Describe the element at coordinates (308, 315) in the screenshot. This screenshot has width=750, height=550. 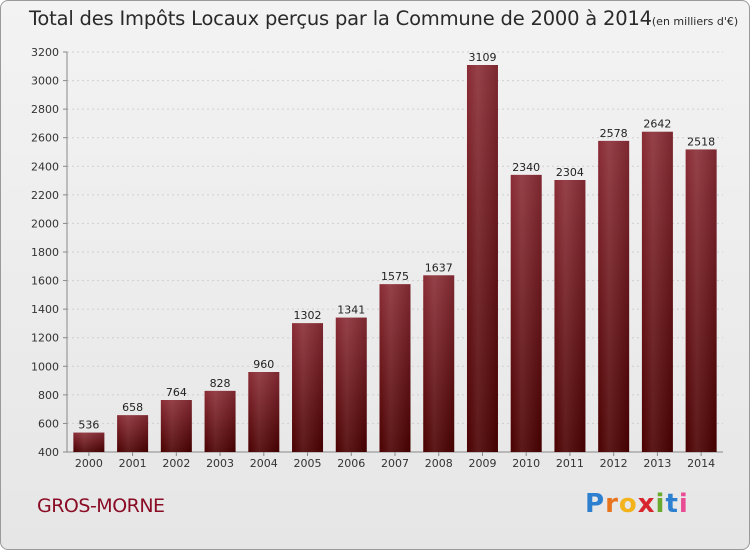
I see `data-label: 1302` at that location.